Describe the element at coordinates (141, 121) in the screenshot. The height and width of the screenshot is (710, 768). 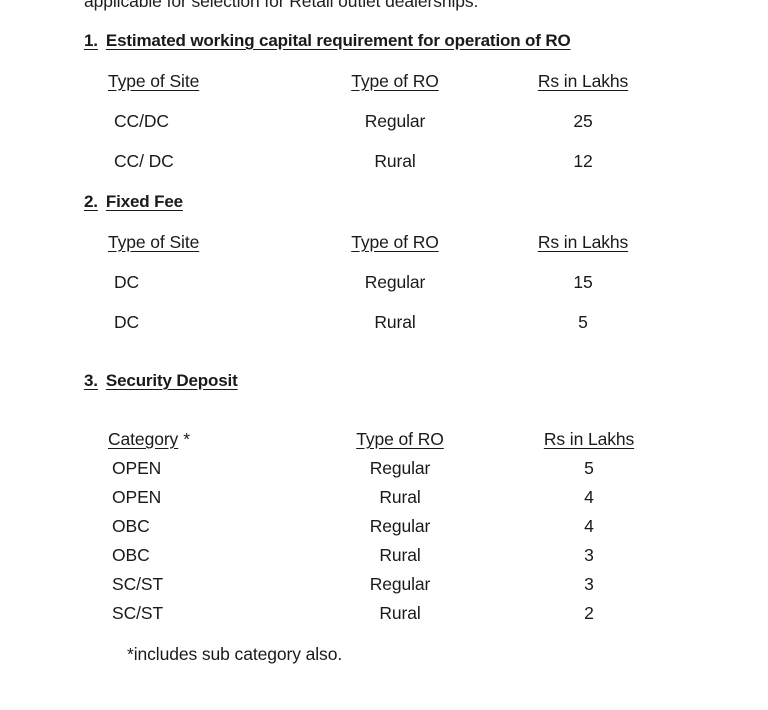
I see `cell-type-of-site: CC/DC` at that location.